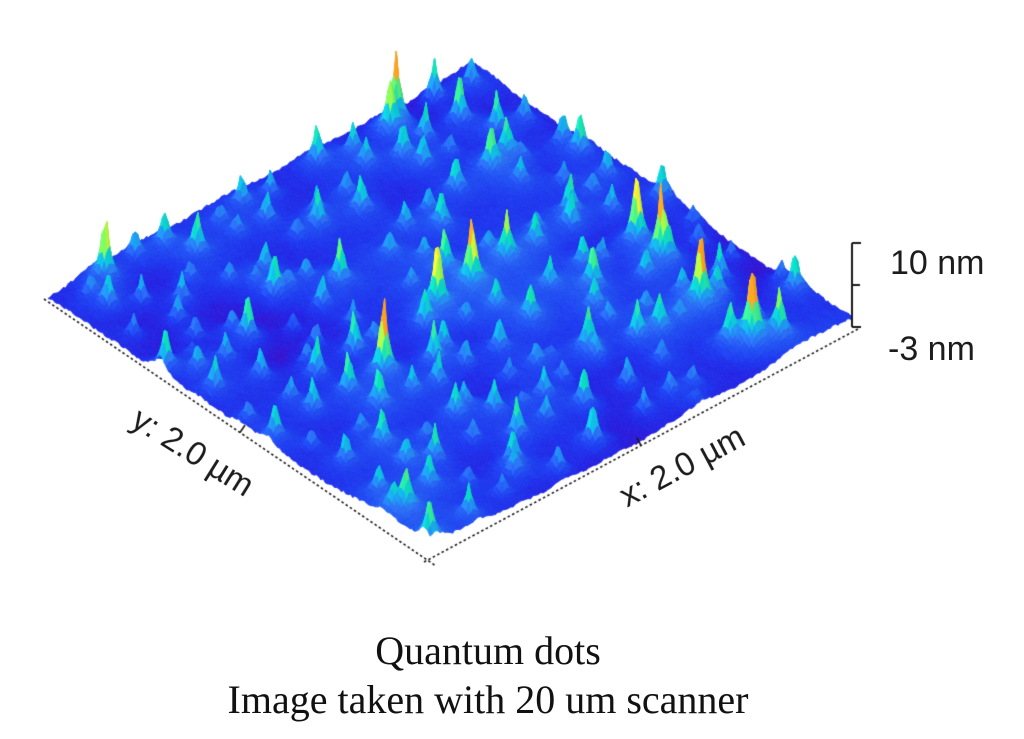 The height and width of the screenshot is (739, 1024). Describe the element at coordinates (931, 349) in the screenshot. I see `z-axis-min-label: -3 nm` at that location.